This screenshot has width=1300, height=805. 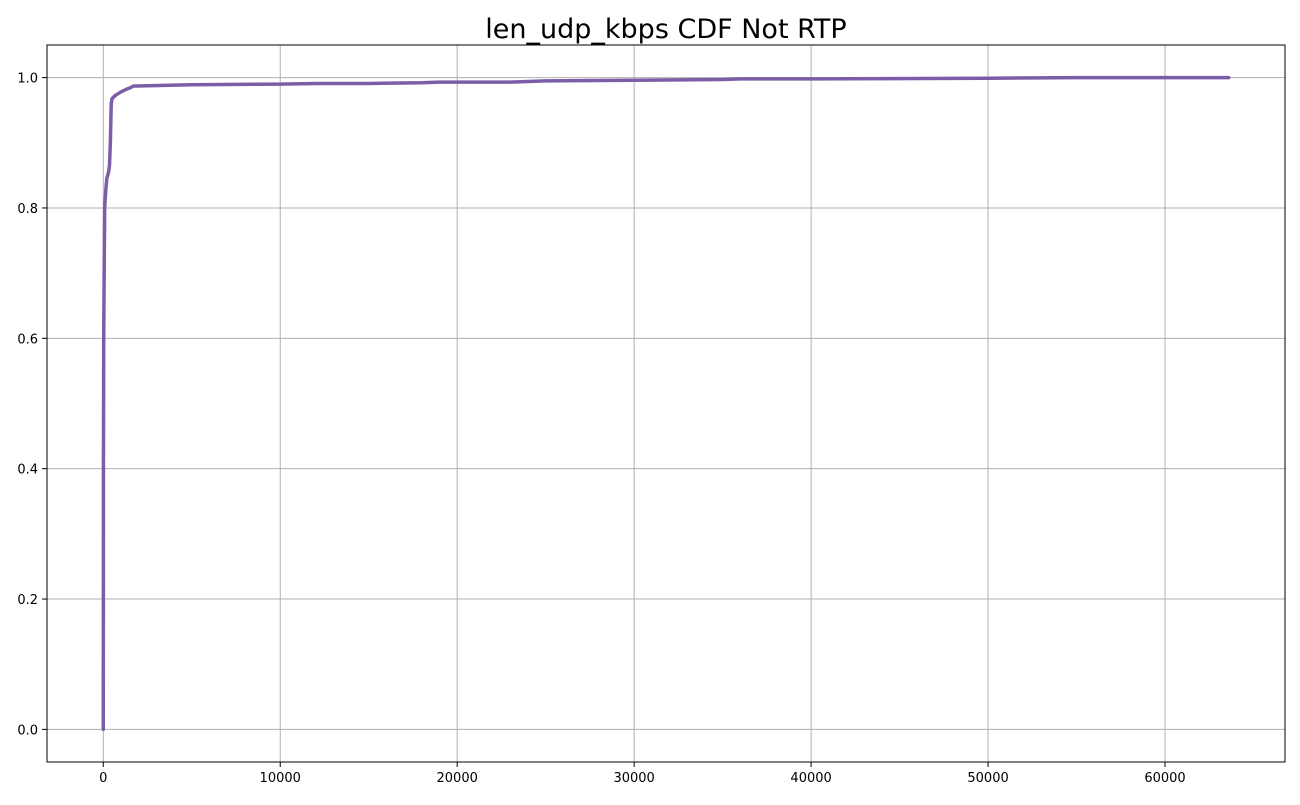 What do you see at coordinates (633, 778) in the screenshot?
I see `x-tick-label: 30000` at bounding box center [633, 778].